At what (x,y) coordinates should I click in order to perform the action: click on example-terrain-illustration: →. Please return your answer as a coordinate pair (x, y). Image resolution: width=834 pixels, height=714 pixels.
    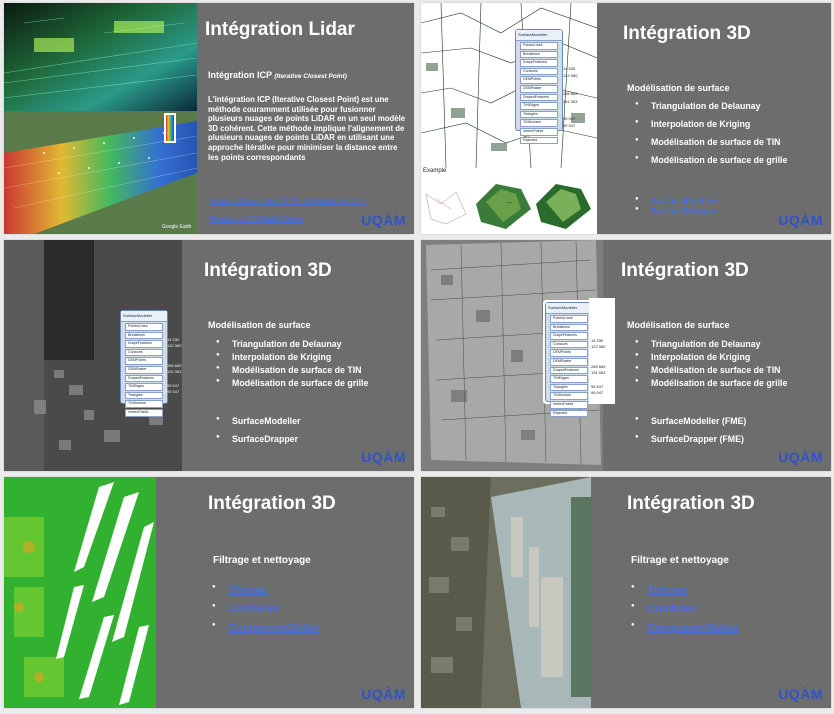
    Looking at the image, I should click on (508, 206).